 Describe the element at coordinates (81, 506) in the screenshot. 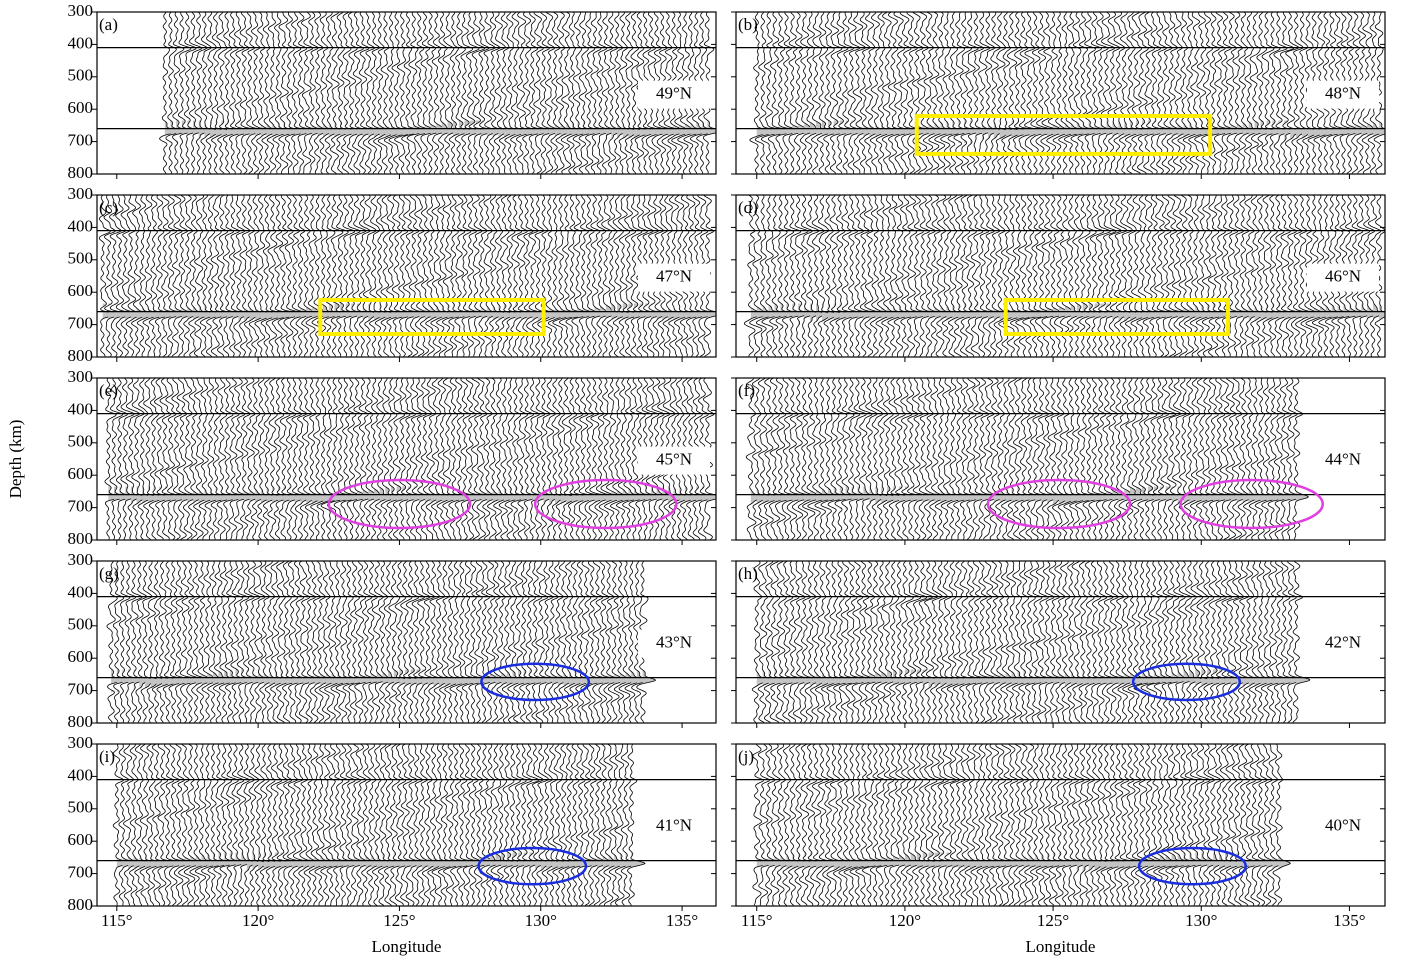

I see `y-tick-label: 700` at that location.